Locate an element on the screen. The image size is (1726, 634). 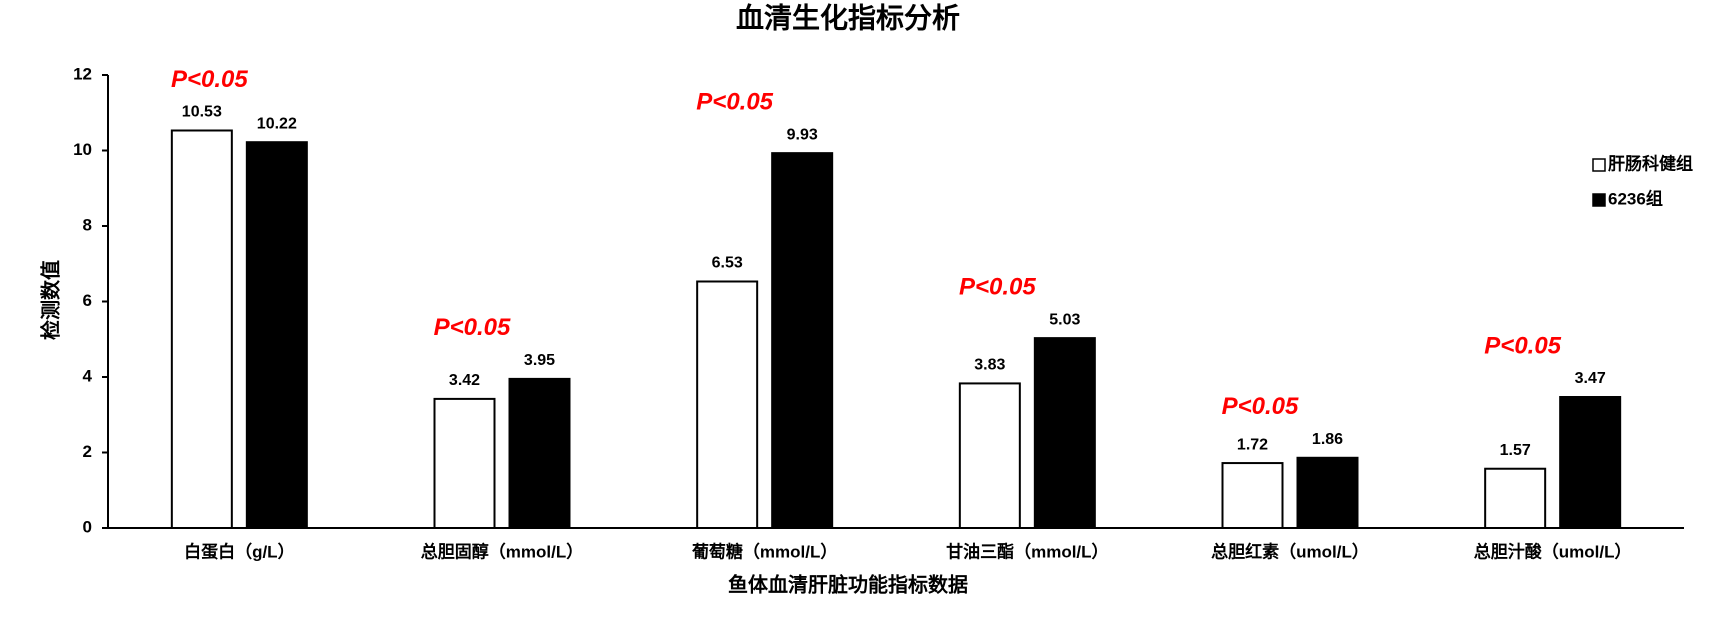
legend-label: 6236组 is located at coordinates (1635, 198).